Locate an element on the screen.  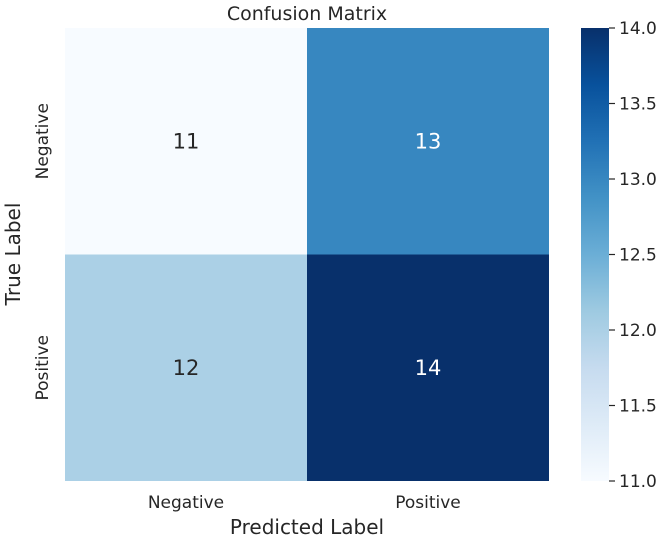
colorbar-tick-label: 14.0 is located at coordinates (638, 29).